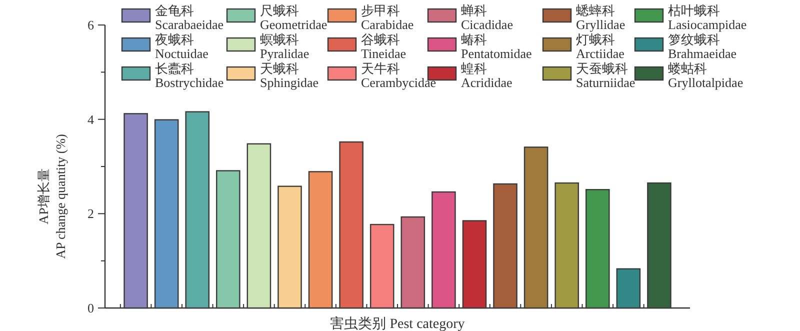 This screenshot has height=331, width=800. I want to click on legend-label: 步甲科 Carabidae, so click(387, 17).